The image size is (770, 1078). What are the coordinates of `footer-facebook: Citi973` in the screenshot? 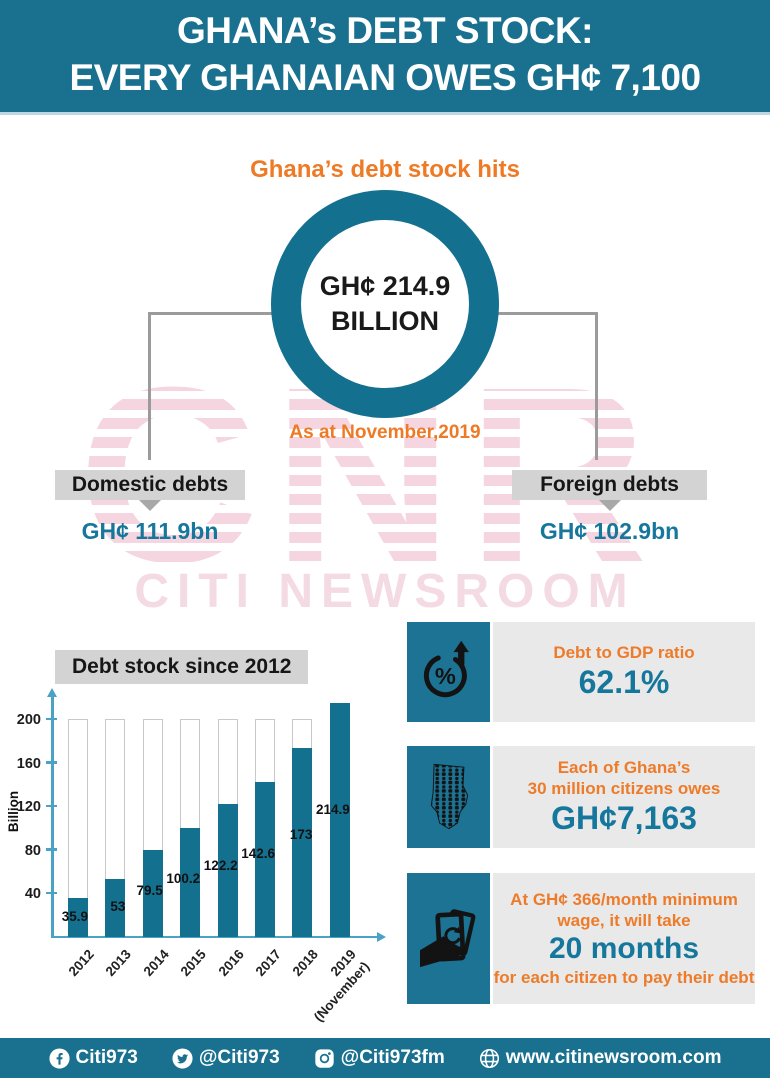 It's located at (93, 1058).